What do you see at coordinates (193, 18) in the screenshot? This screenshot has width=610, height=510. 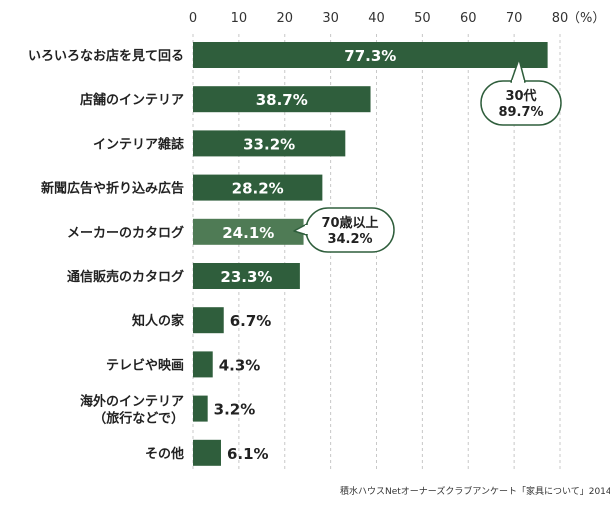 I see `x-tick-label: 0` at bounding box center [193, 18].